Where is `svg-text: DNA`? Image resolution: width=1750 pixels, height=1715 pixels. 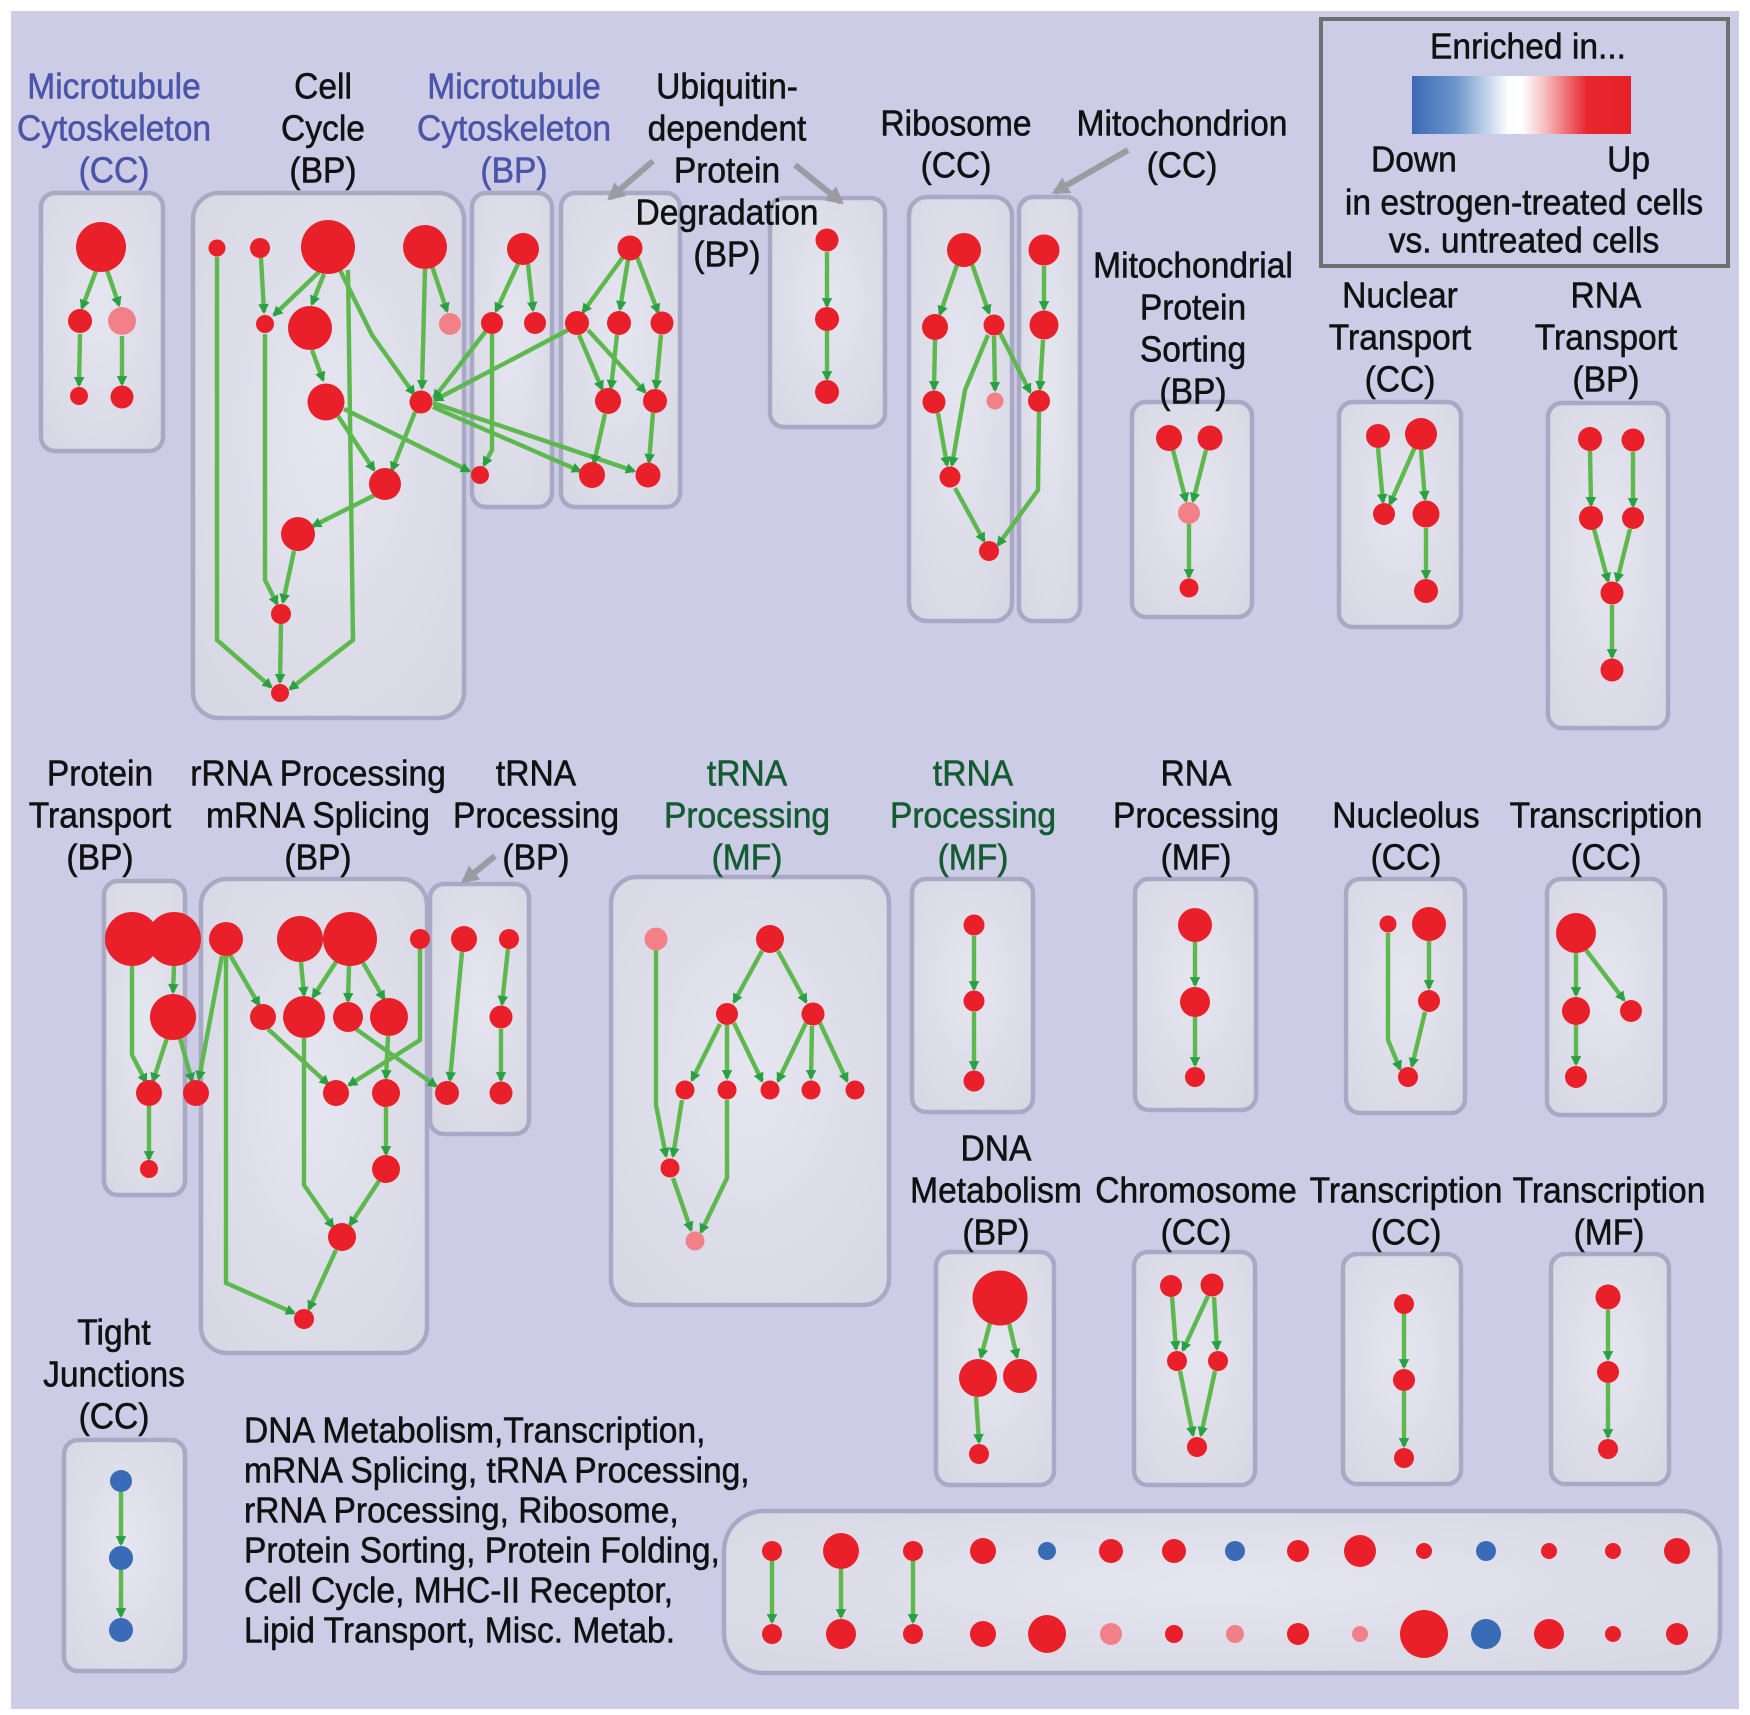 svg-text: DNA is located at coordinates (996, 1148).